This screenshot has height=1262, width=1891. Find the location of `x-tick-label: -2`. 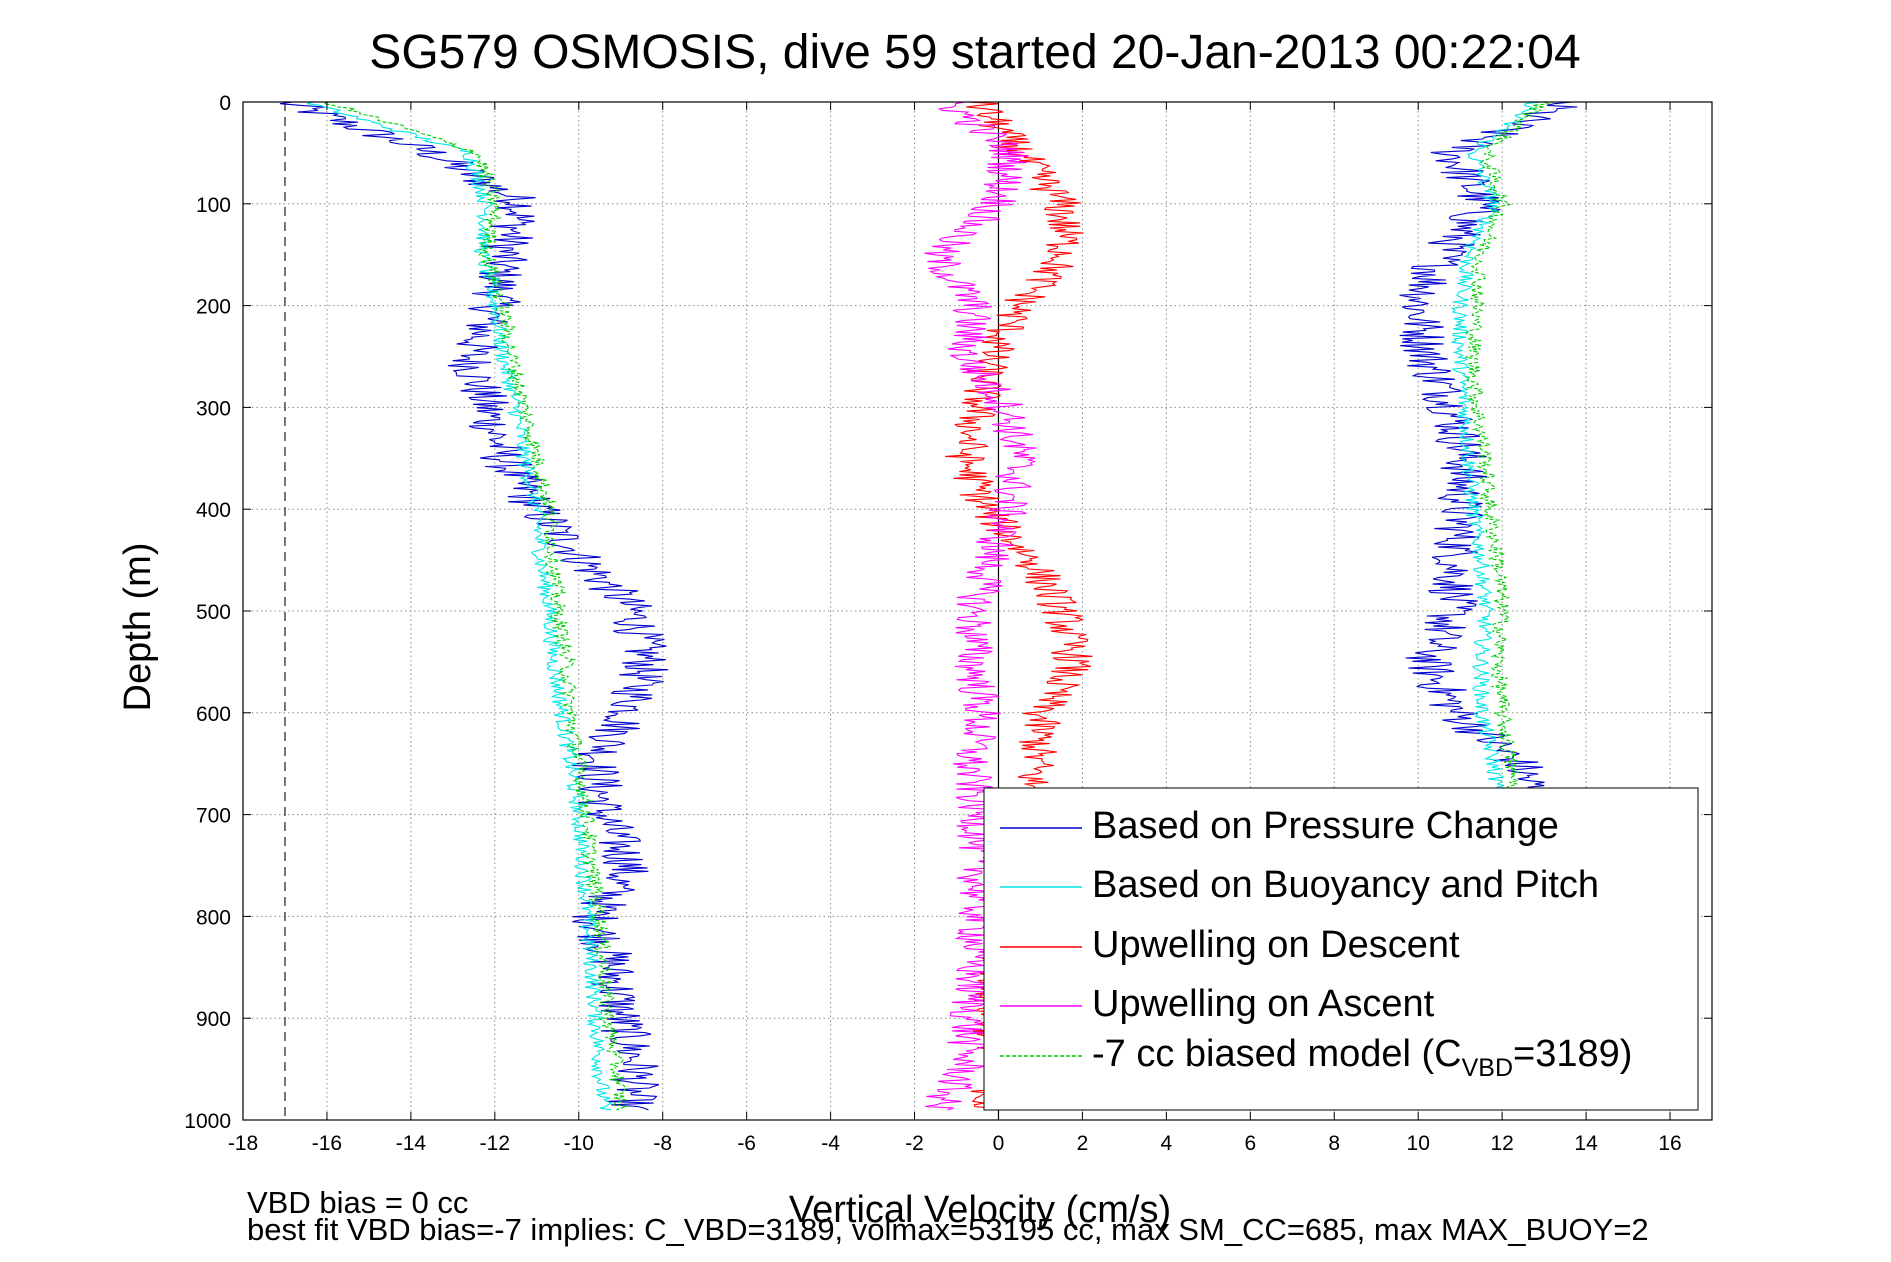

x-tick-label: -2 is located at coordinates (914, 1143).